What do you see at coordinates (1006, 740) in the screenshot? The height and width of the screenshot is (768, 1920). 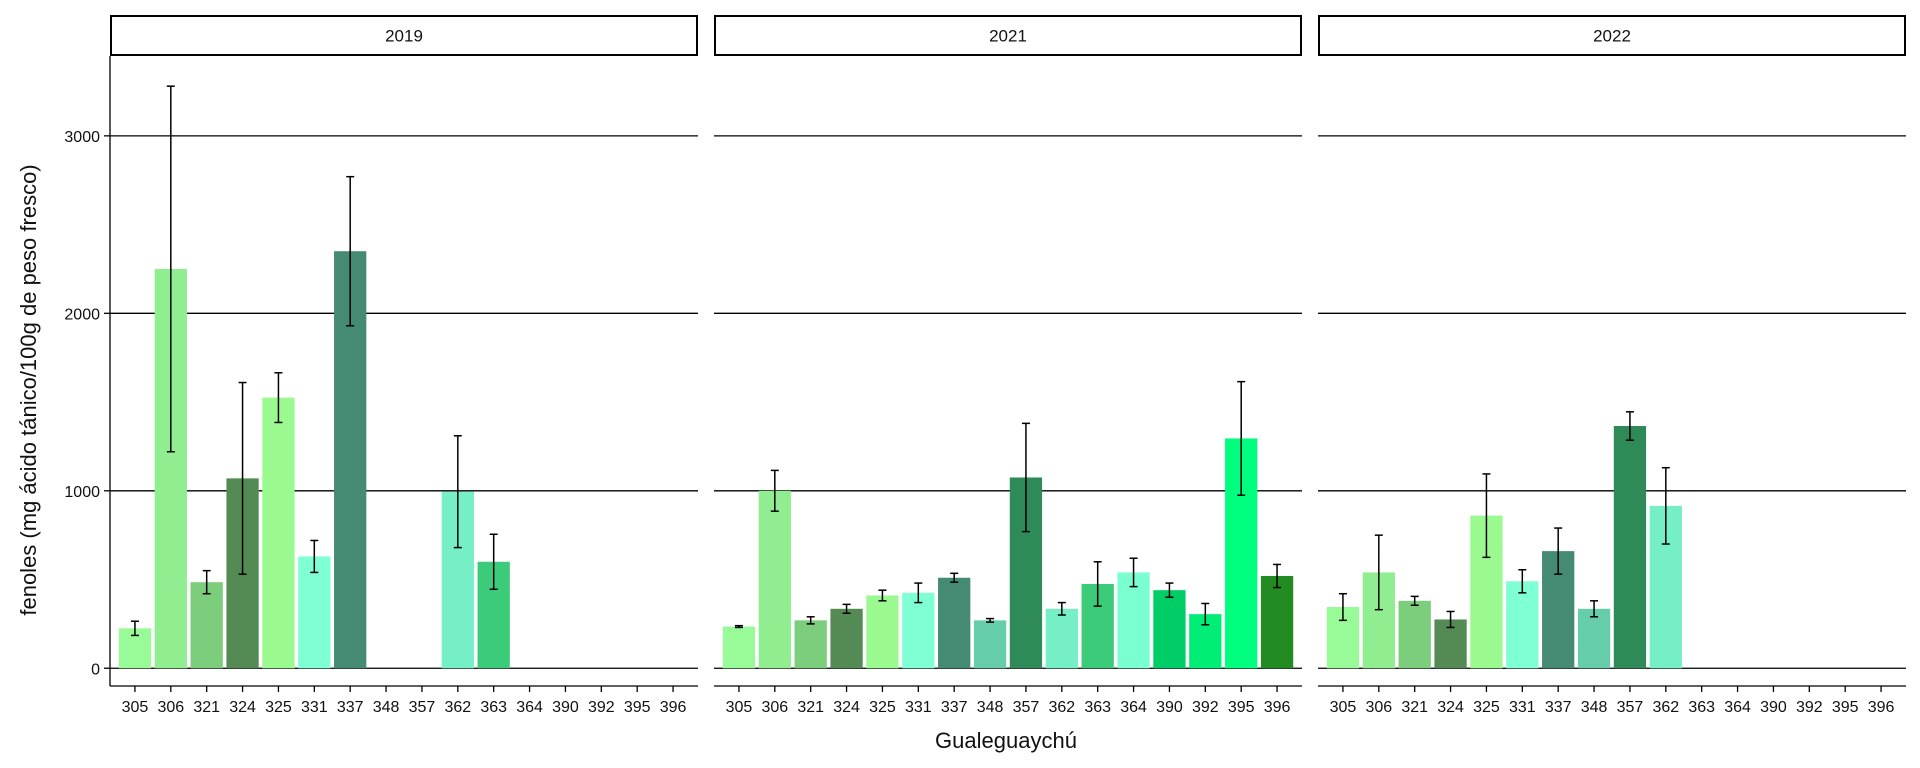 I see `x-axis-title: Gualeguaychú` at bounding box center [1006, 740].